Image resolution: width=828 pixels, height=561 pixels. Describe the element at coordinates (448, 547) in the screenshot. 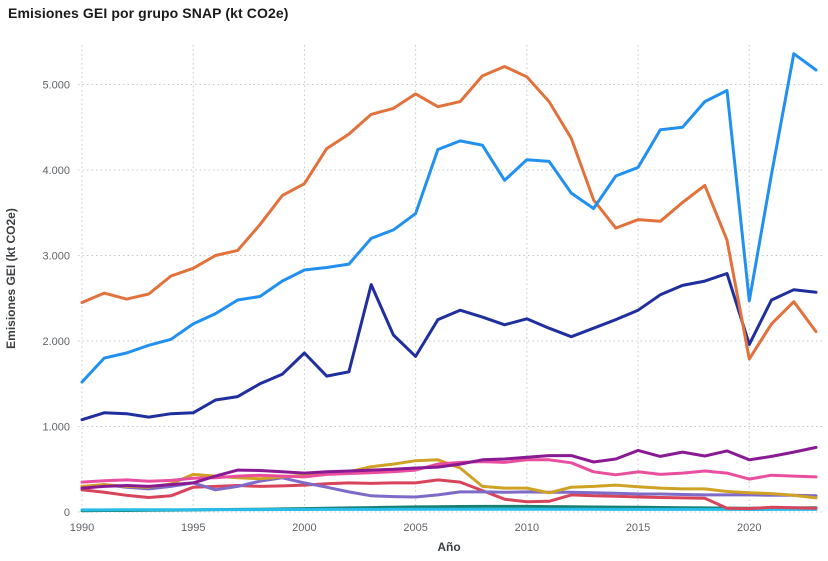

I see `x-axis-title: Año` at that location.